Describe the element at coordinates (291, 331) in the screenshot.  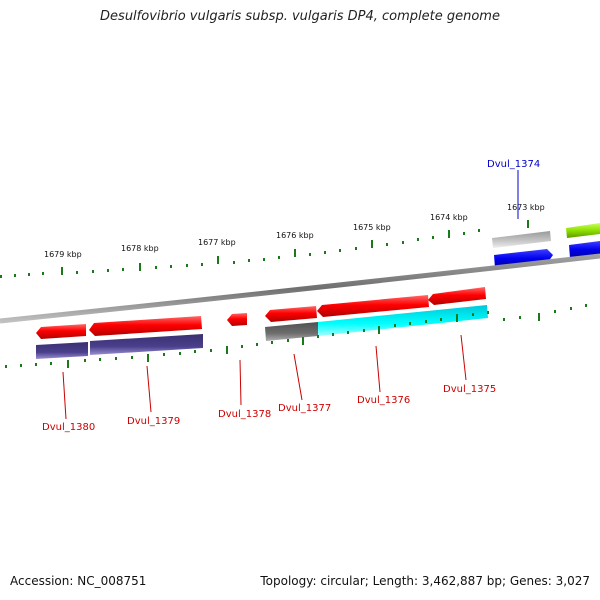
I see `cog-bar-dark-gray` at that location.